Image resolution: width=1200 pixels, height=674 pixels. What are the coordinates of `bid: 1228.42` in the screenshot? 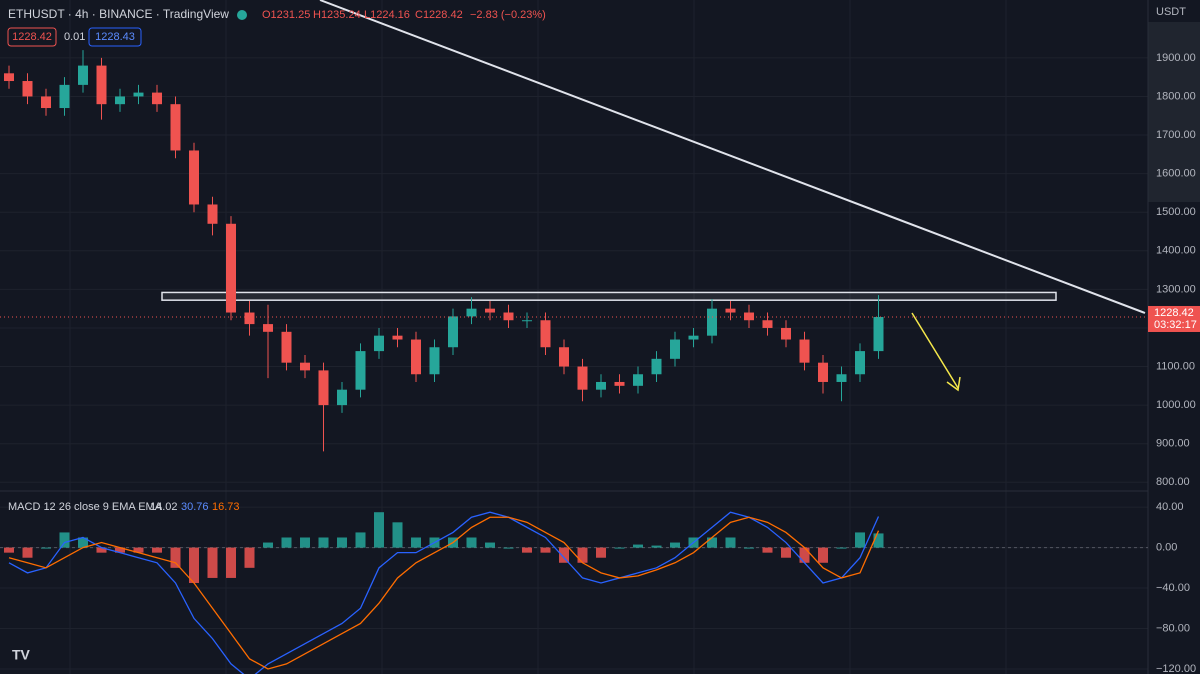 It's located at (32, 37).